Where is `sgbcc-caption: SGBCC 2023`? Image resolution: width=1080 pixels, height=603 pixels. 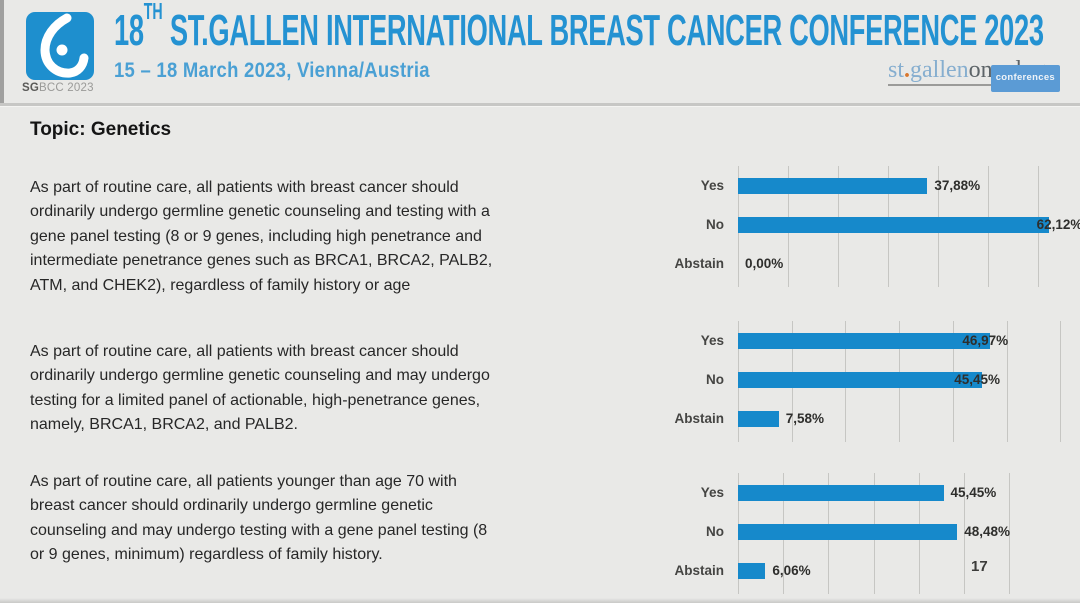
sgbcc-caption: SGBCC 2023 is located at coordinates (77, 88).